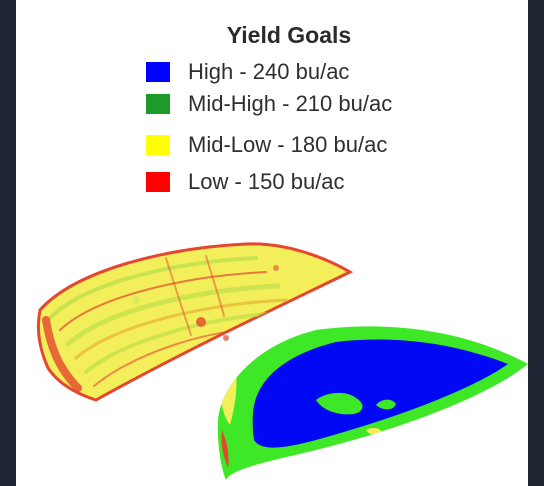 This screenshot has width=544, height=486. I want to click on legend-swatch-mid-low, so click(158, 145).